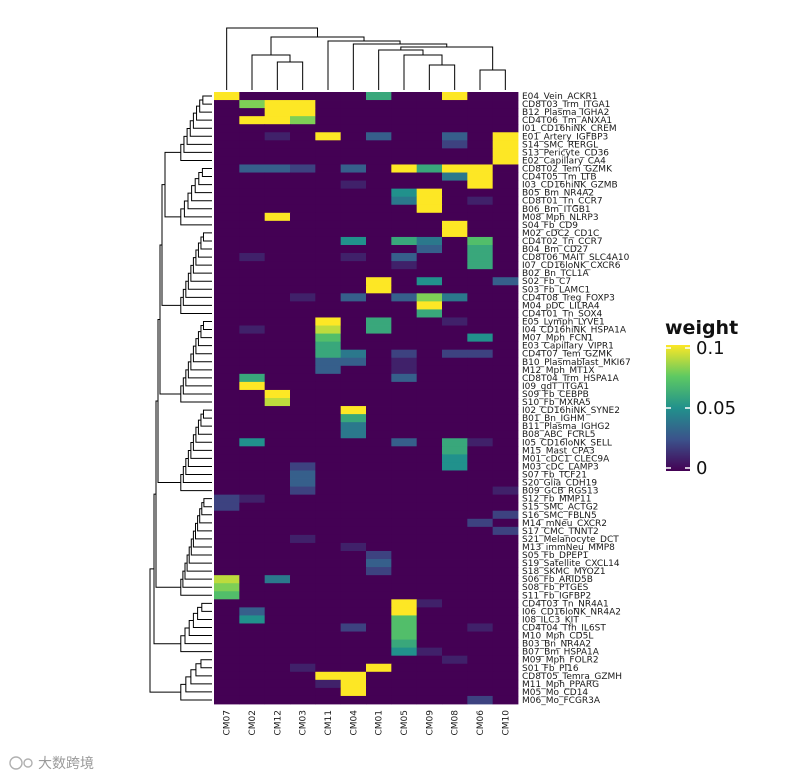 The height and width of the screenshot is (777, 786). I want to click on row-label: I05_CD16loNK_SELL, so click(567, 443).